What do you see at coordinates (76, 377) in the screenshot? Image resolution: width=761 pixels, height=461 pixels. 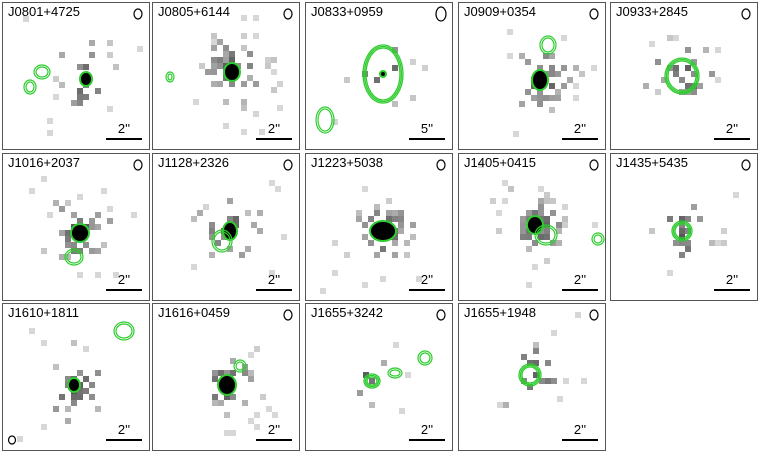 I see `panel: J1610+1811 2''` at bounding box center [76, 377].